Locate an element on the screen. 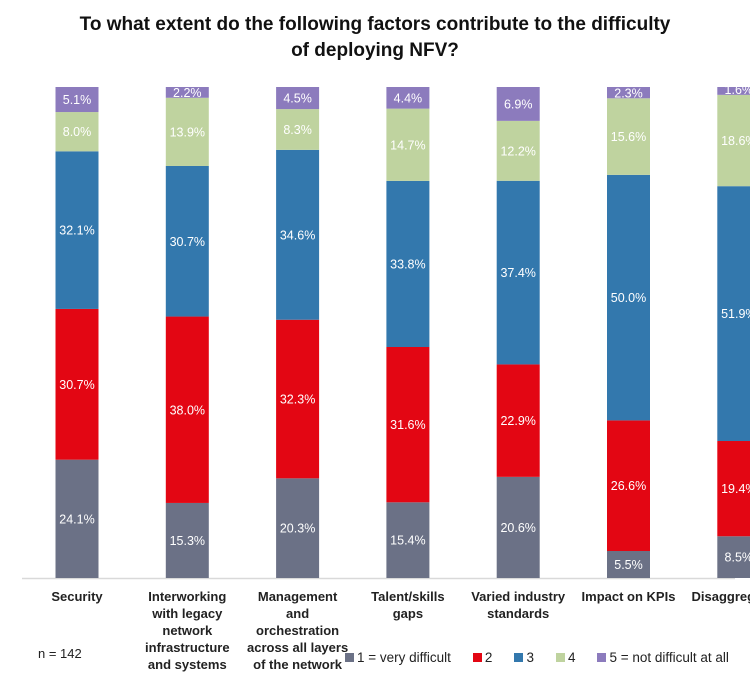 This screenshot has width=750, height=686. data-label: 37.4% is located at coordinates (517, 273).